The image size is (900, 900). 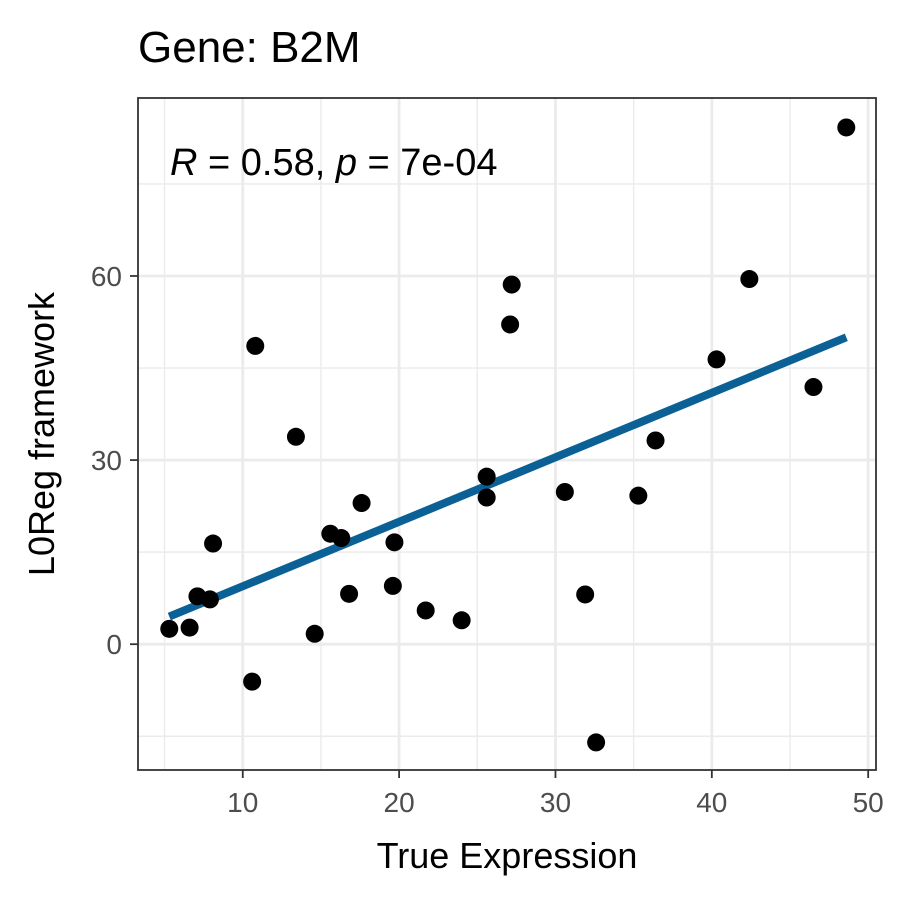 I want to click on r-symbol: R, so click(x=183, y=163).